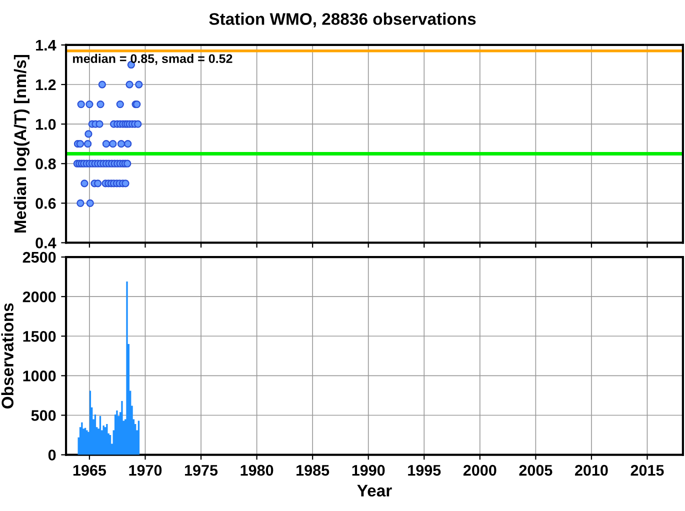  Describe the element at coordinates (39, 257) in the screenshot. I see `y-tick-label: 2500` at that location.